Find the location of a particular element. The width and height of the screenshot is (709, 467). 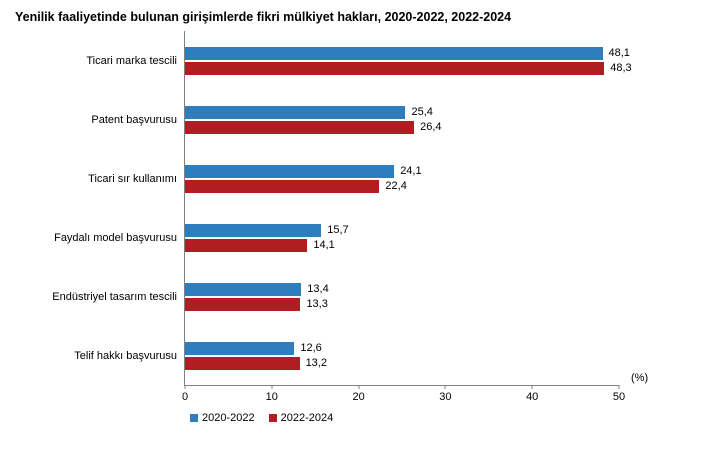

x-tick-label: 50 is located at coordinates (619, 397).